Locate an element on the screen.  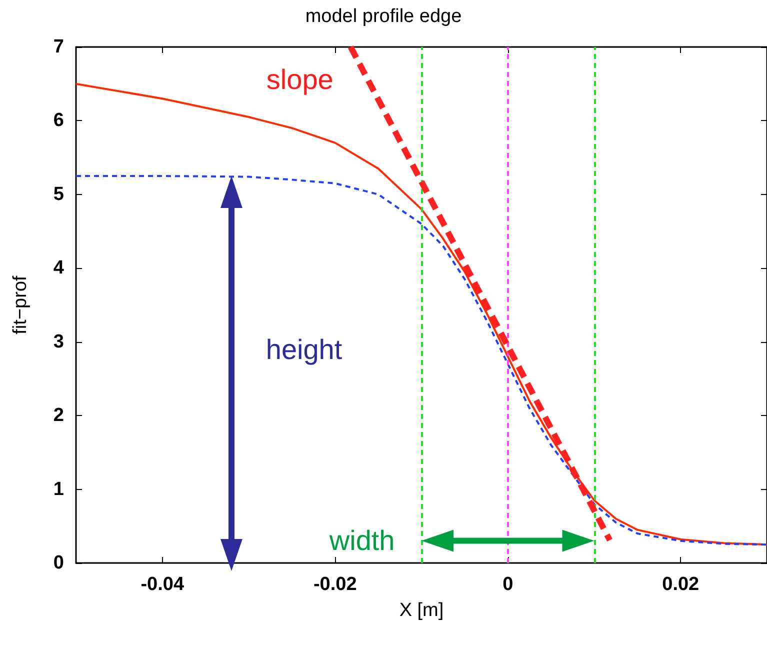
x-tick-label: -0.04 is located at coordinates (162, 584).